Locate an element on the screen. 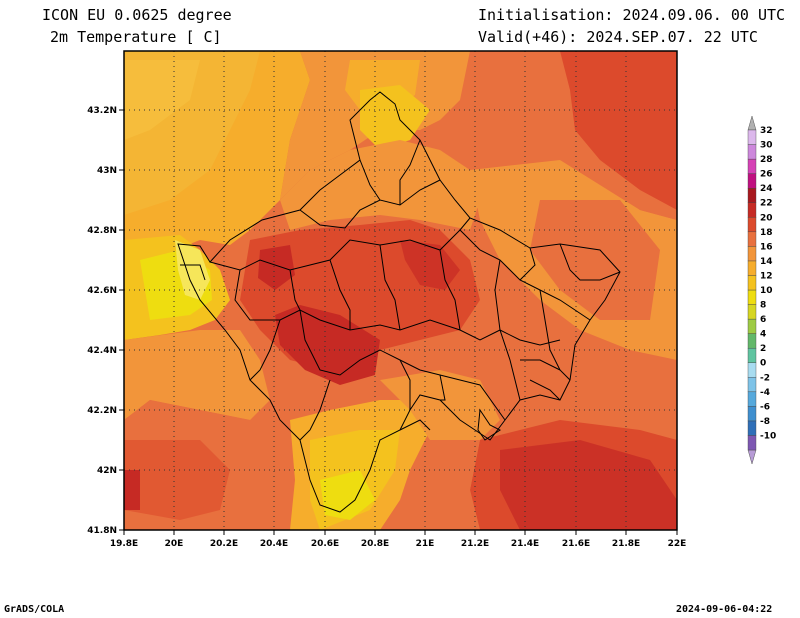  lat-tick-label: 42N is located at coordinates (107, 471).